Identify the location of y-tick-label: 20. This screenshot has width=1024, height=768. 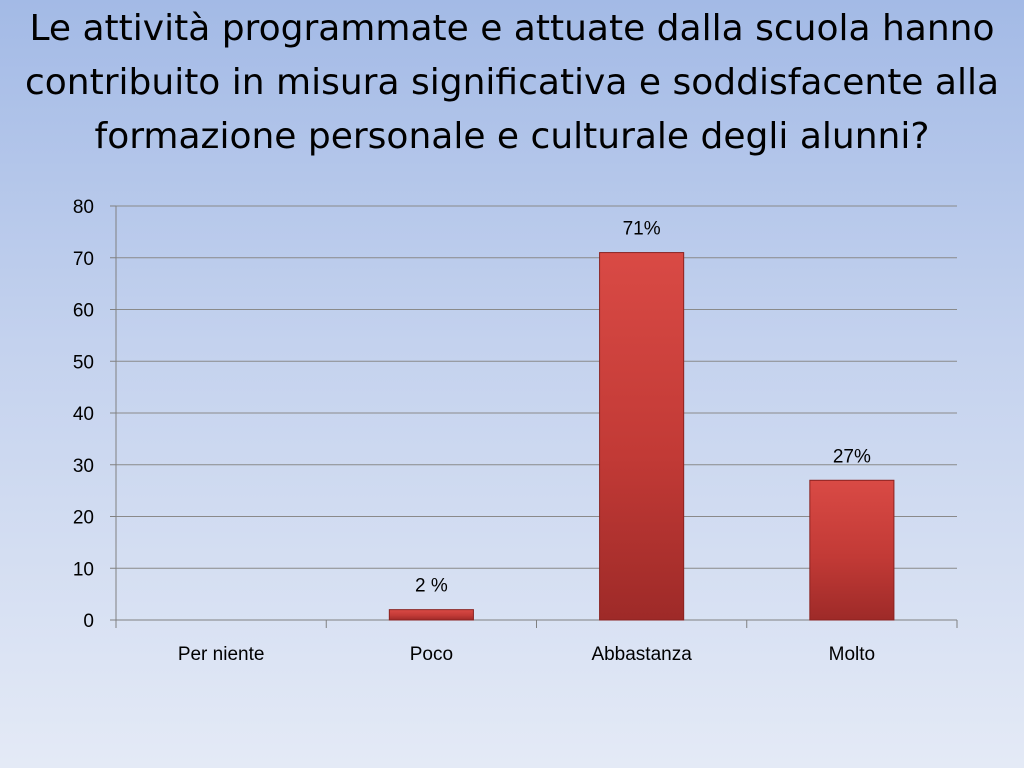
(83, 518).